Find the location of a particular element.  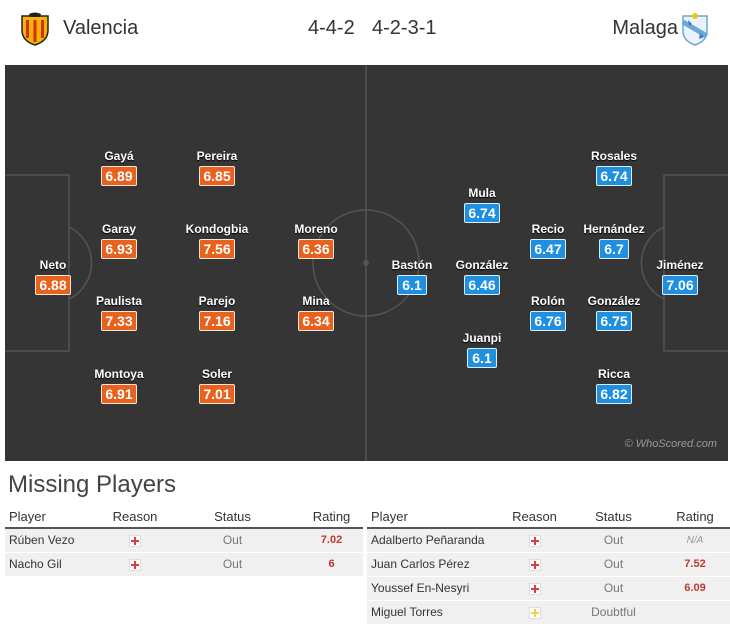

table-row: Miguel Torres Doubtful is located at coordinates (548, 612).